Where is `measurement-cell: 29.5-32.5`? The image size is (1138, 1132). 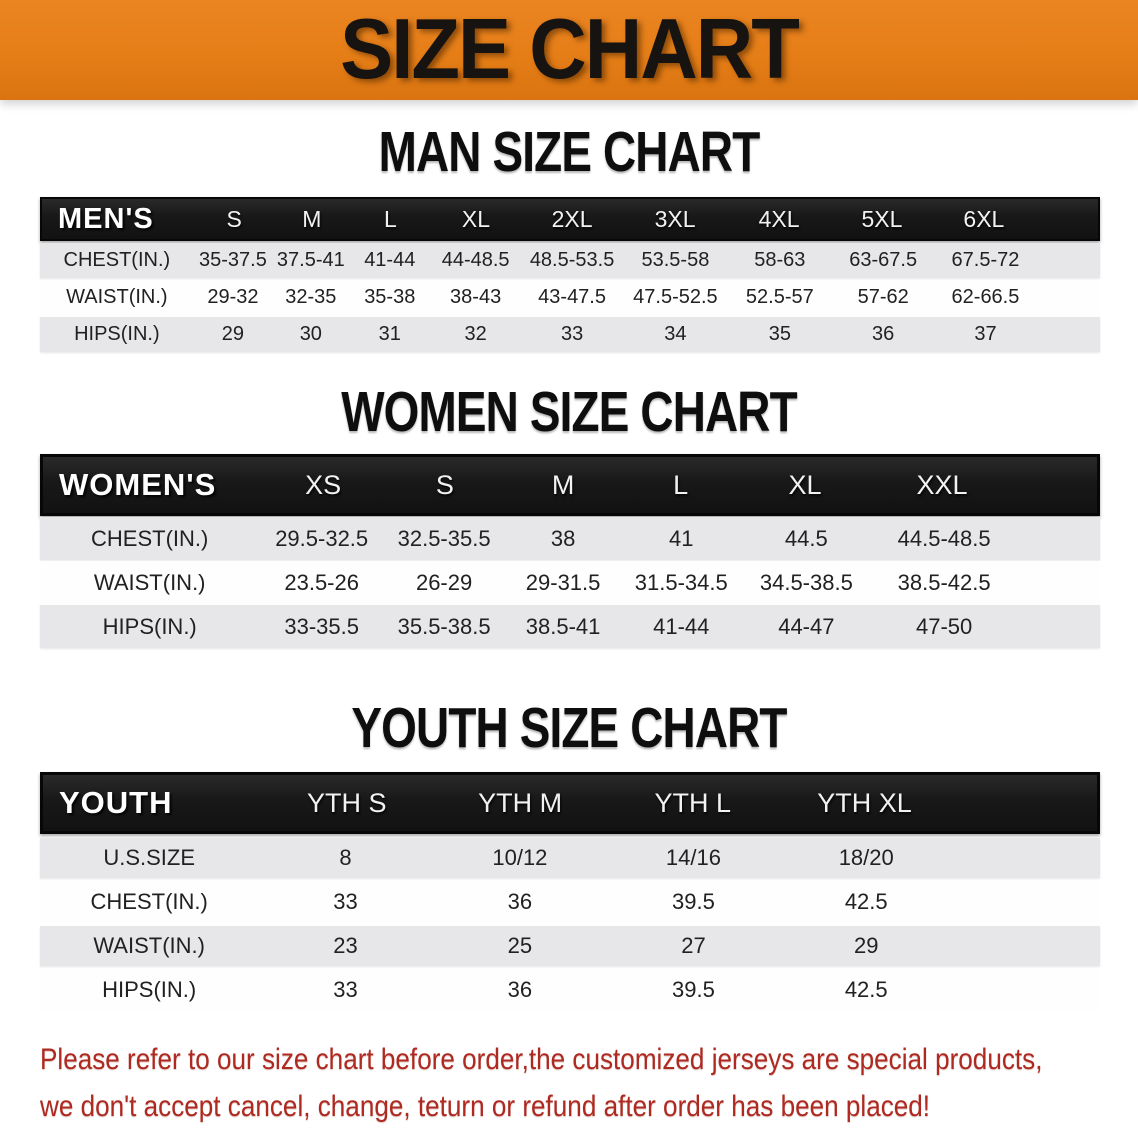 measurement-cell: 29.5-32.5 is located at coordinates (322, 538).